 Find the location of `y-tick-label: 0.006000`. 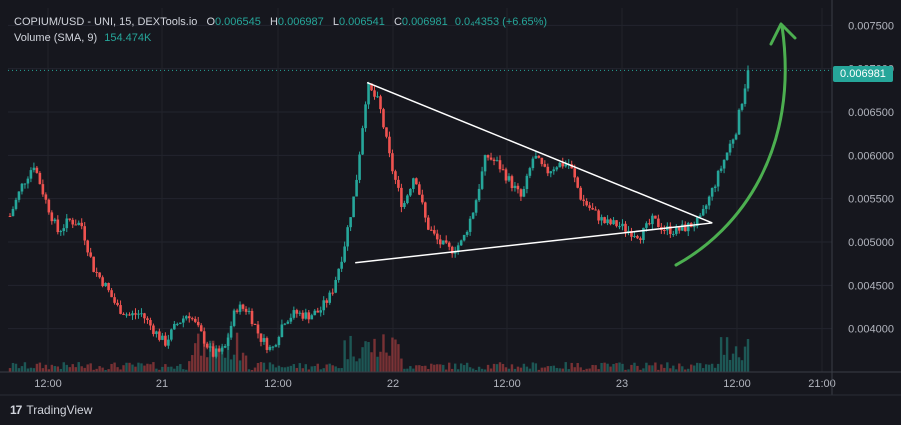

y-tick-label: 0.006000 is located at coordinates (871, 156).